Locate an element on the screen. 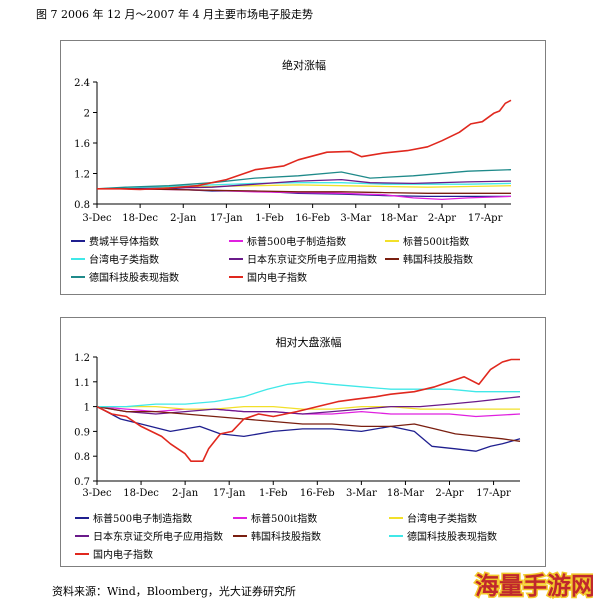 This screenshot has width=594, height=604. watermark-logo: 海量手游网 is located at coordinates (534, 586).